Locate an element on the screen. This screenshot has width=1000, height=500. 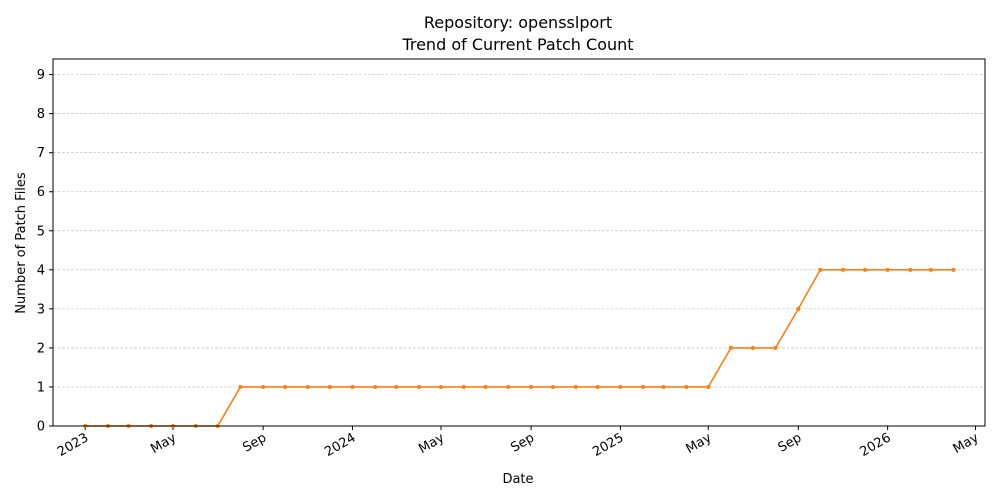
y-tick-label: 5 is located at coordinates (41, 231).